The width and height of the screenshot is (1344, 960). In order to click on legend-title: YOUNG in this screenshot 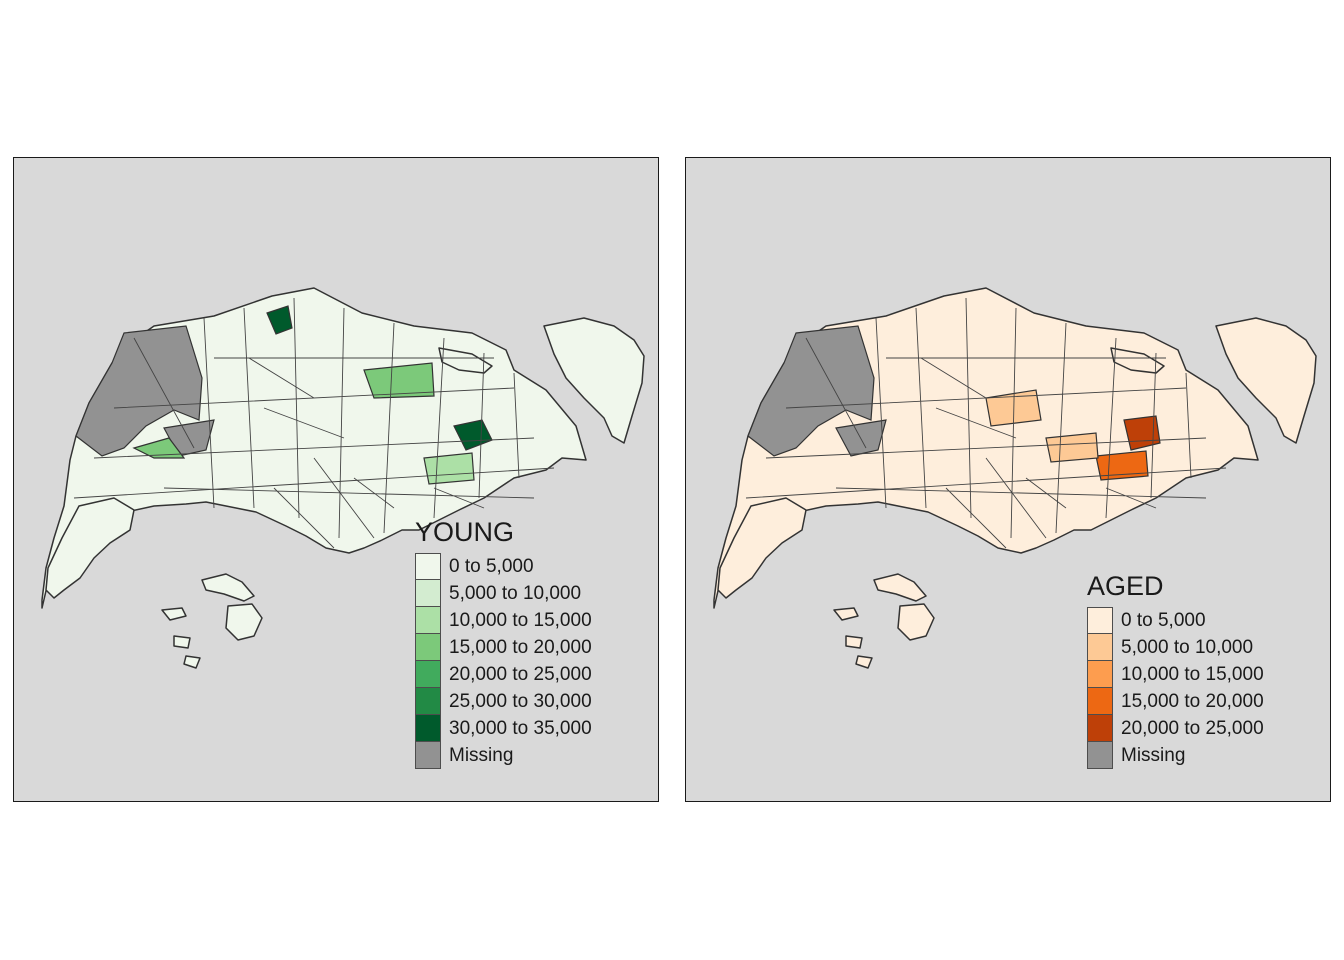, I will do `click(465, 532)`.